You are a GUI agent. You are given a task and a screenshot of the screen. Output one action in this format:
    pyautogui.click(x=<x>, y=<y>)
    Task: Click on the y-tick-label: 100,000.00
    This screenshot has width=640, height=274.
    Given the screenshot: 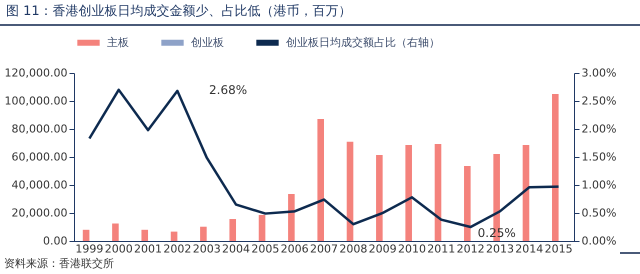 What is the action you would take?
    pyautogui.click(x=36, y=101)
    